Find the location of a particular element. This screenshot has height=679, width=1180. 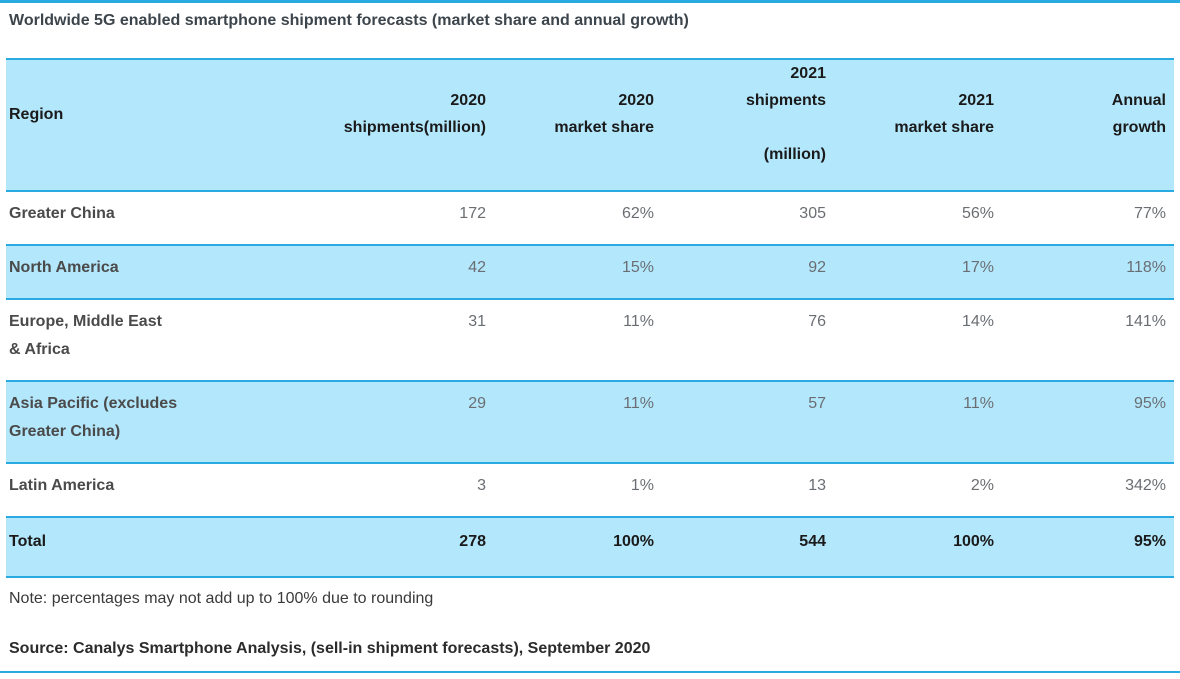

value-cell: 29 is located at coordinates (477, 403).